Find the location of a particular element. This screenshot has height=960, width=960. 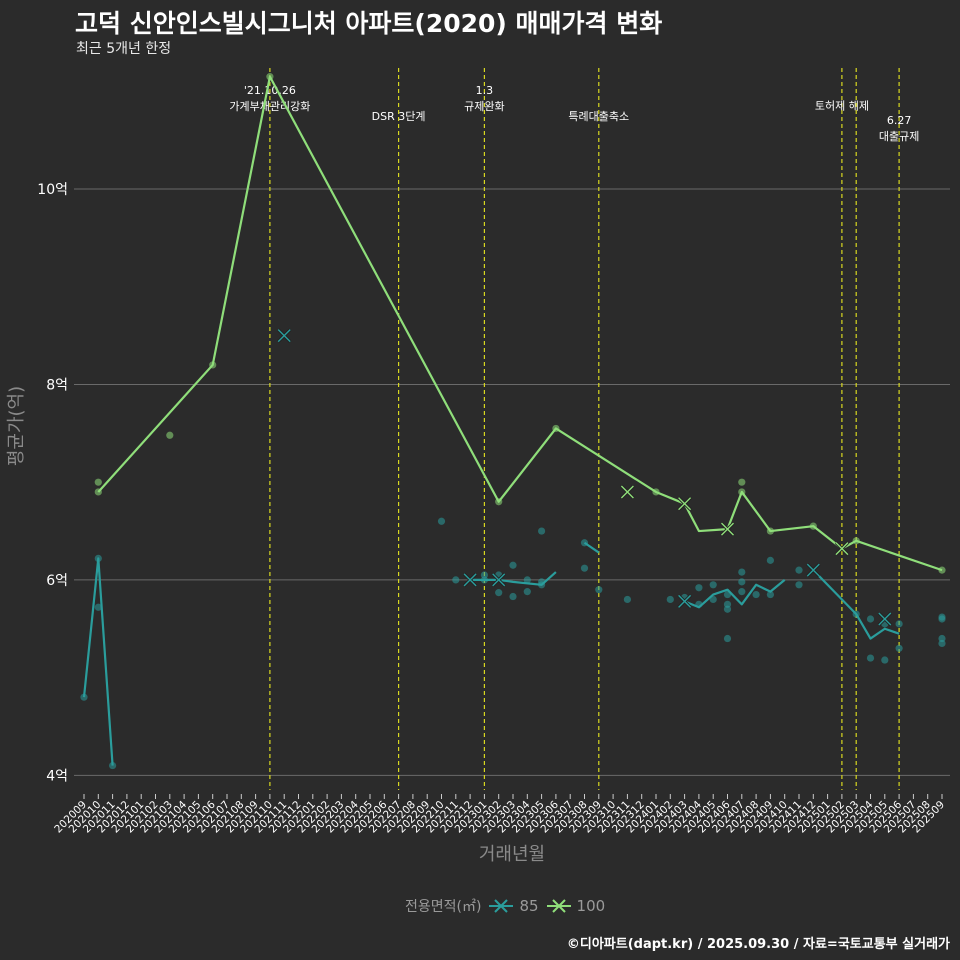

legend-label-100: 100 is located at coordinates (591, 906).